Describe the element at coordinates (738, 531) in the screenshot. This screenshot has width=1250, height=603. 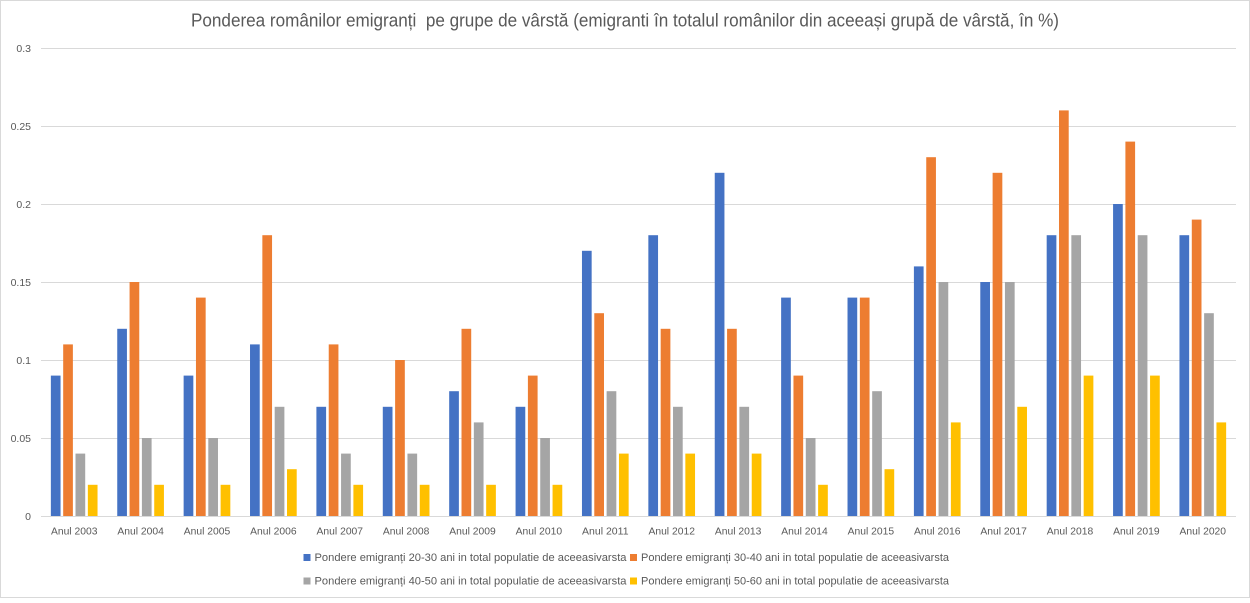
I see `svg-text: Anul 2013` at that location.